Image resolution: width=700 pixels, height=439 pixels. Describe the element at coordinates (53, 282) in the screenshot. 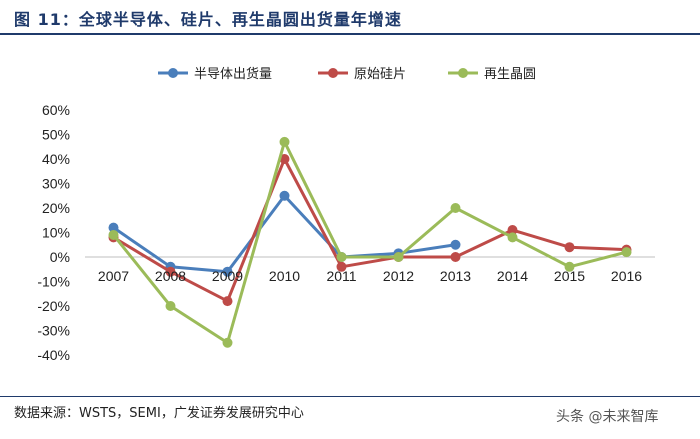

I see `y-tick-label: -10%` at that location.